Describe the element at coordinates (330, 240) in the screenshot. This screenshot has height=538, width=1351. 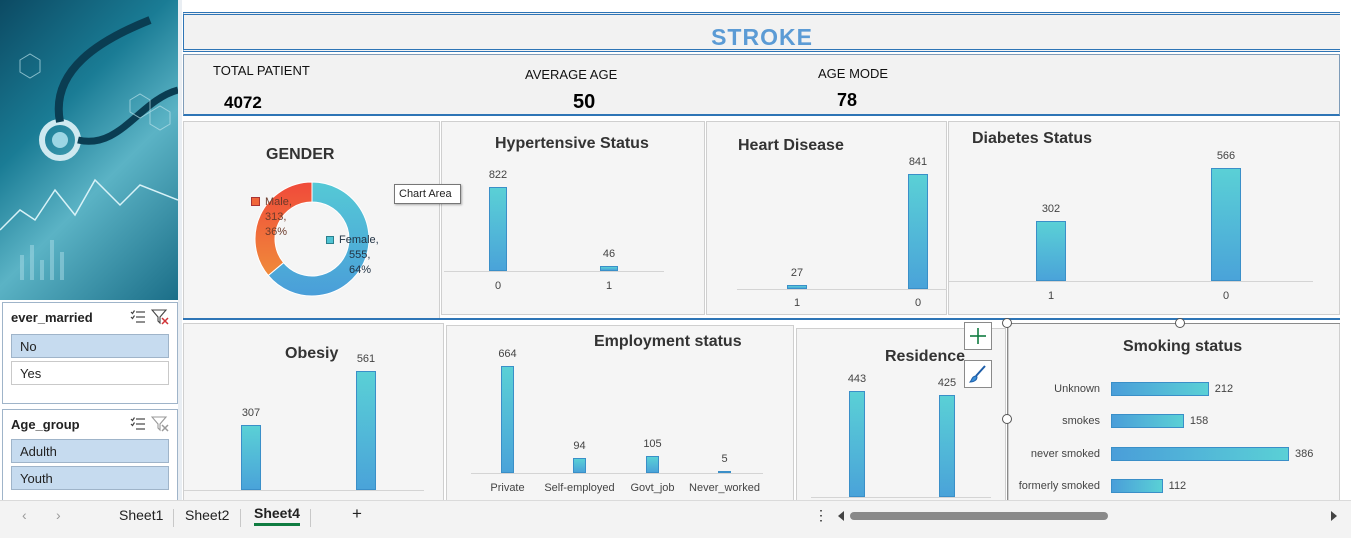
I see `legend-swatch-female` at that location.